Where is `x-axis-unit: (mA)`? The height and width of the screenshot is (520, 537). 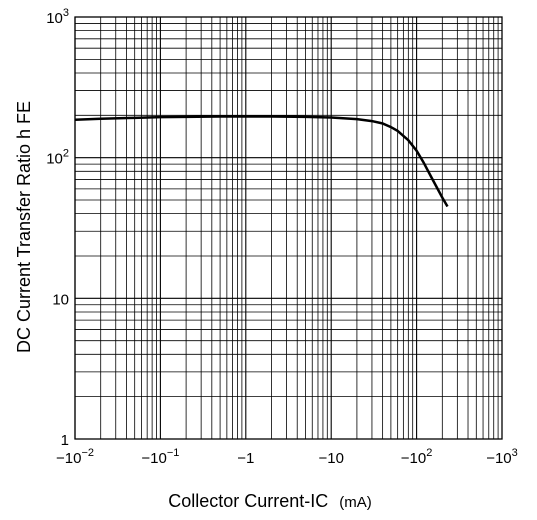
x-axis-unit: (mA) is located at coordinates (355, 502).